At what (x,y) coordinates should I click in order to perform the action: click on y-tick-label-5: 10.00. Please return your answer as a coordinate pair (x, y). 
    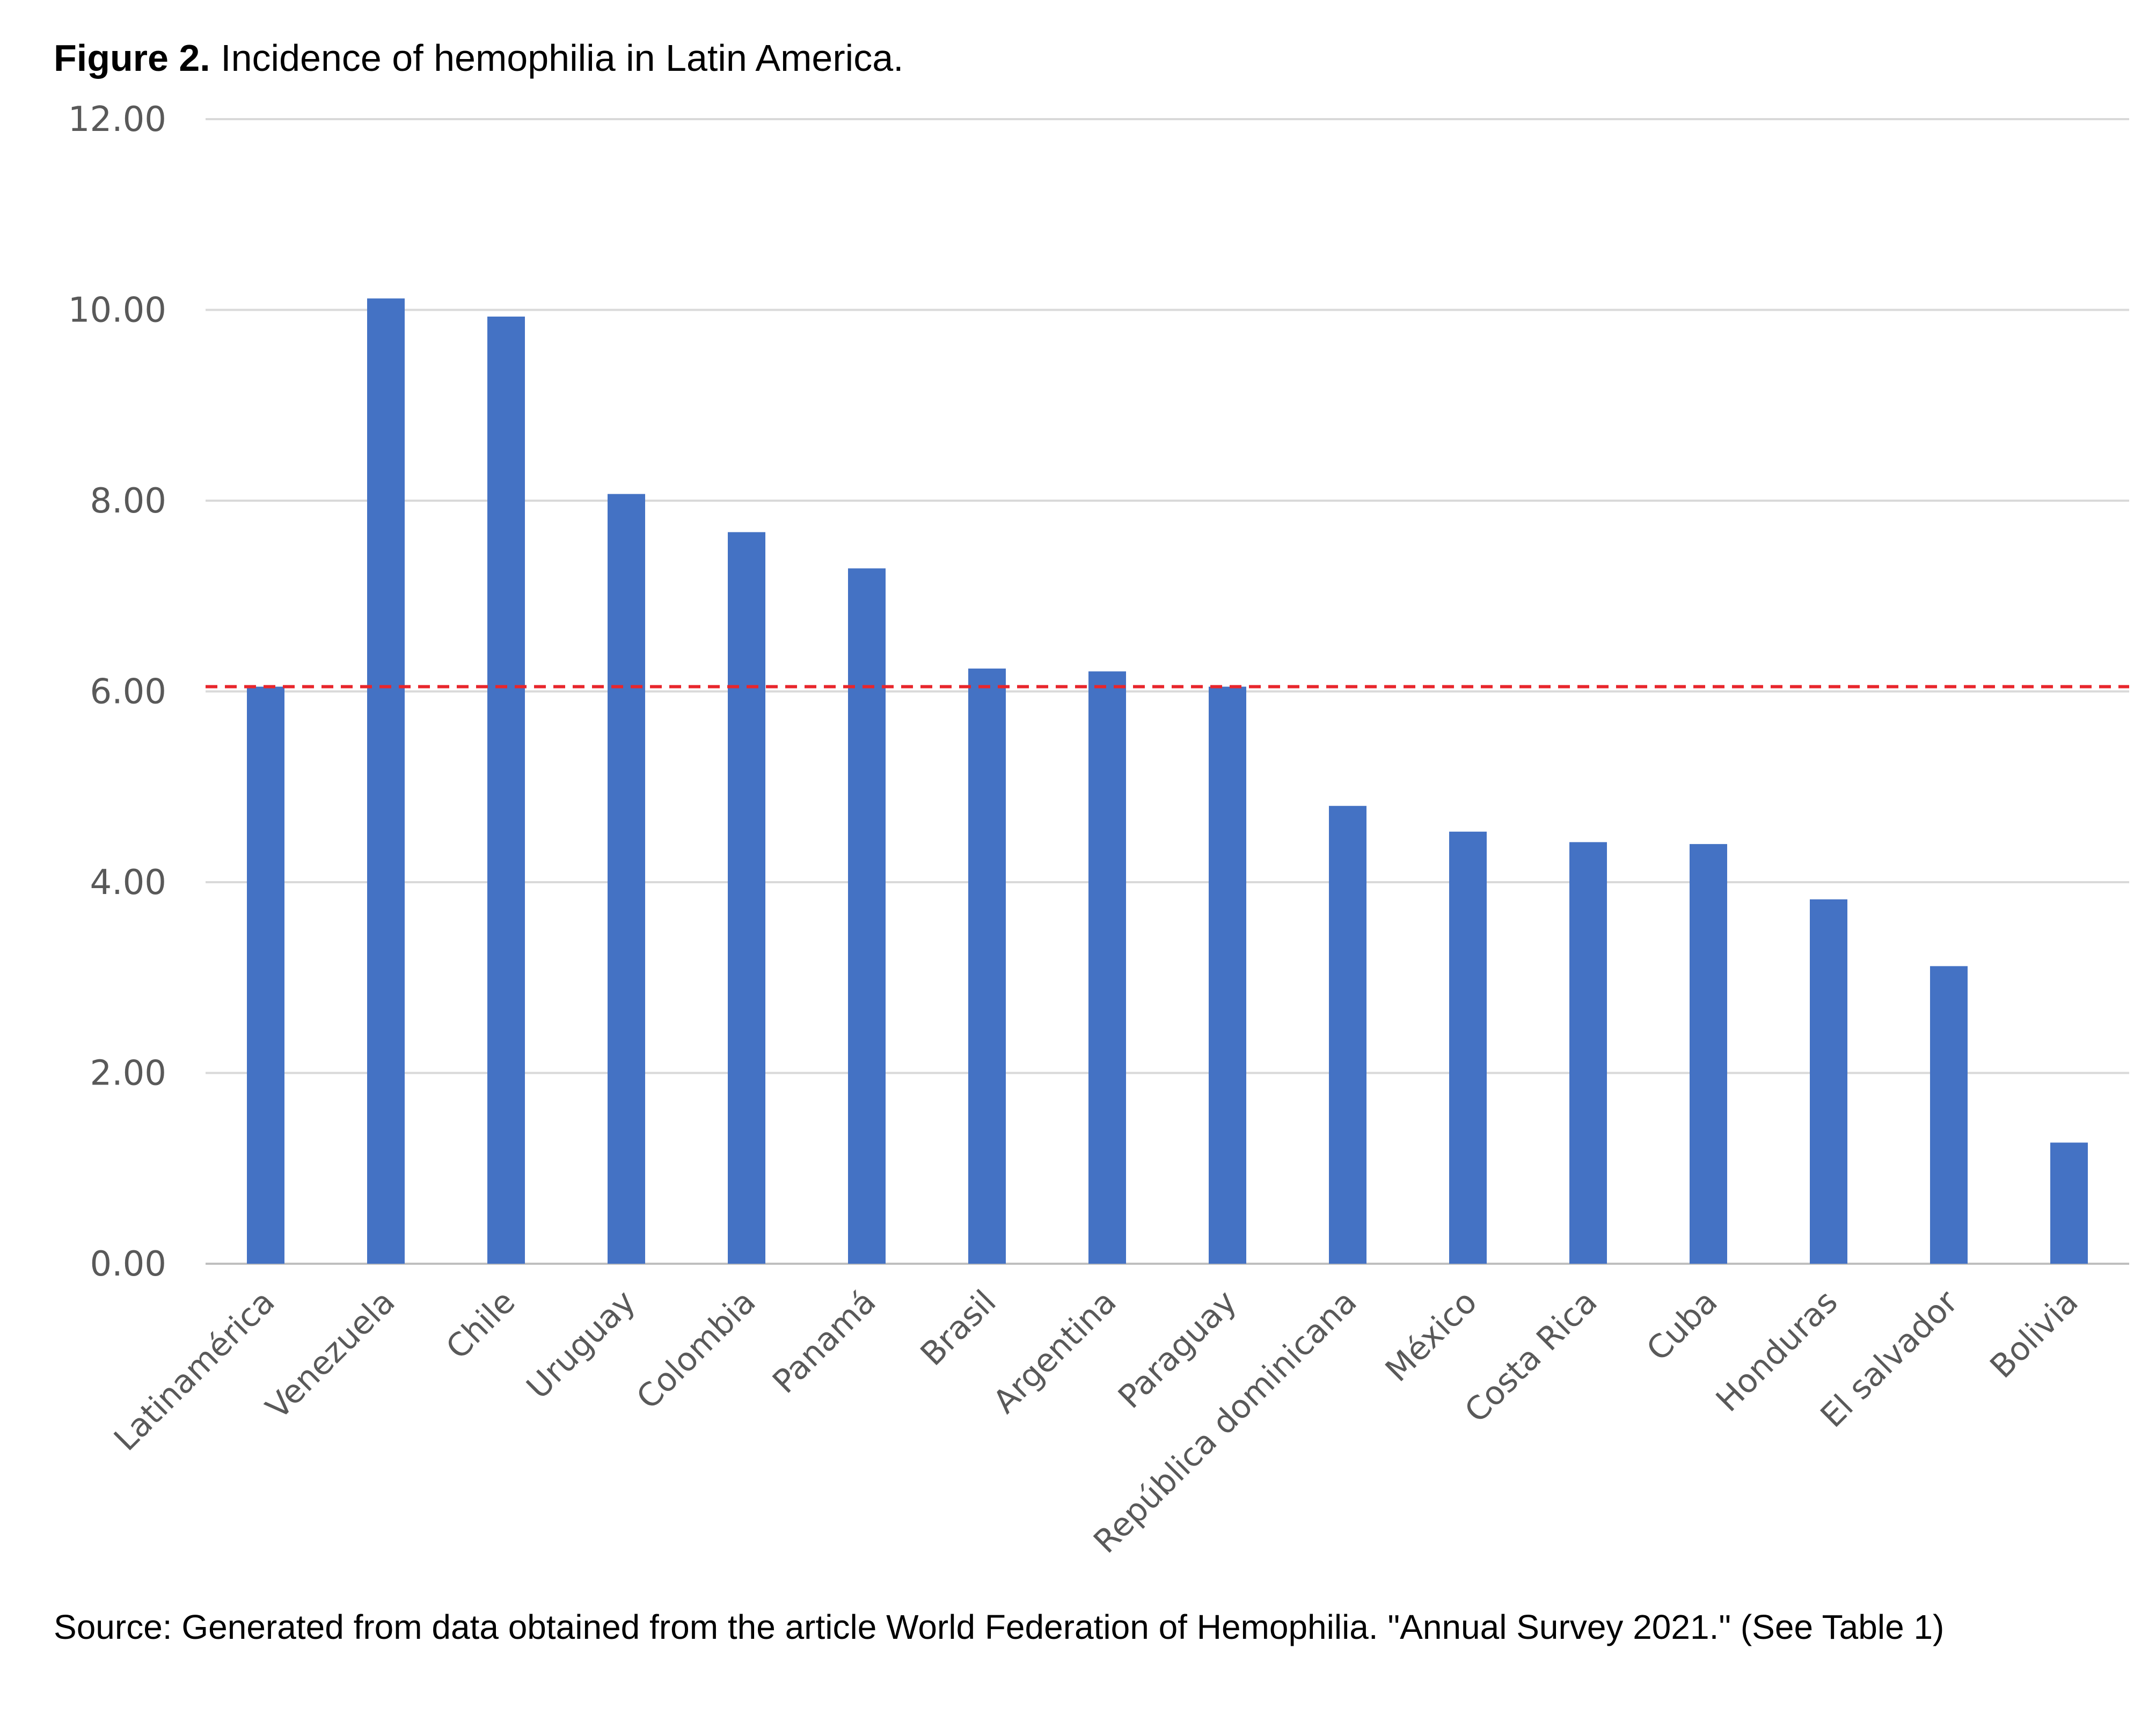
    Looking at the image, I should click on (117, 311).